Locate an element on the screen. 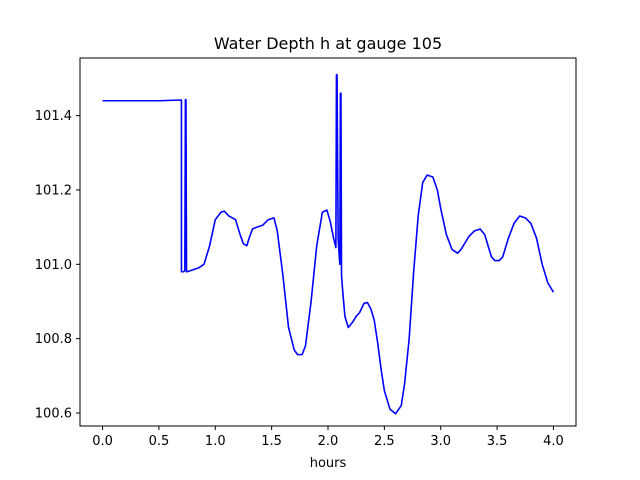 Image resolution: width=640 pixels, height=480 pixels. x-tick-label: 1.5 is located at coordinates (271, 441).